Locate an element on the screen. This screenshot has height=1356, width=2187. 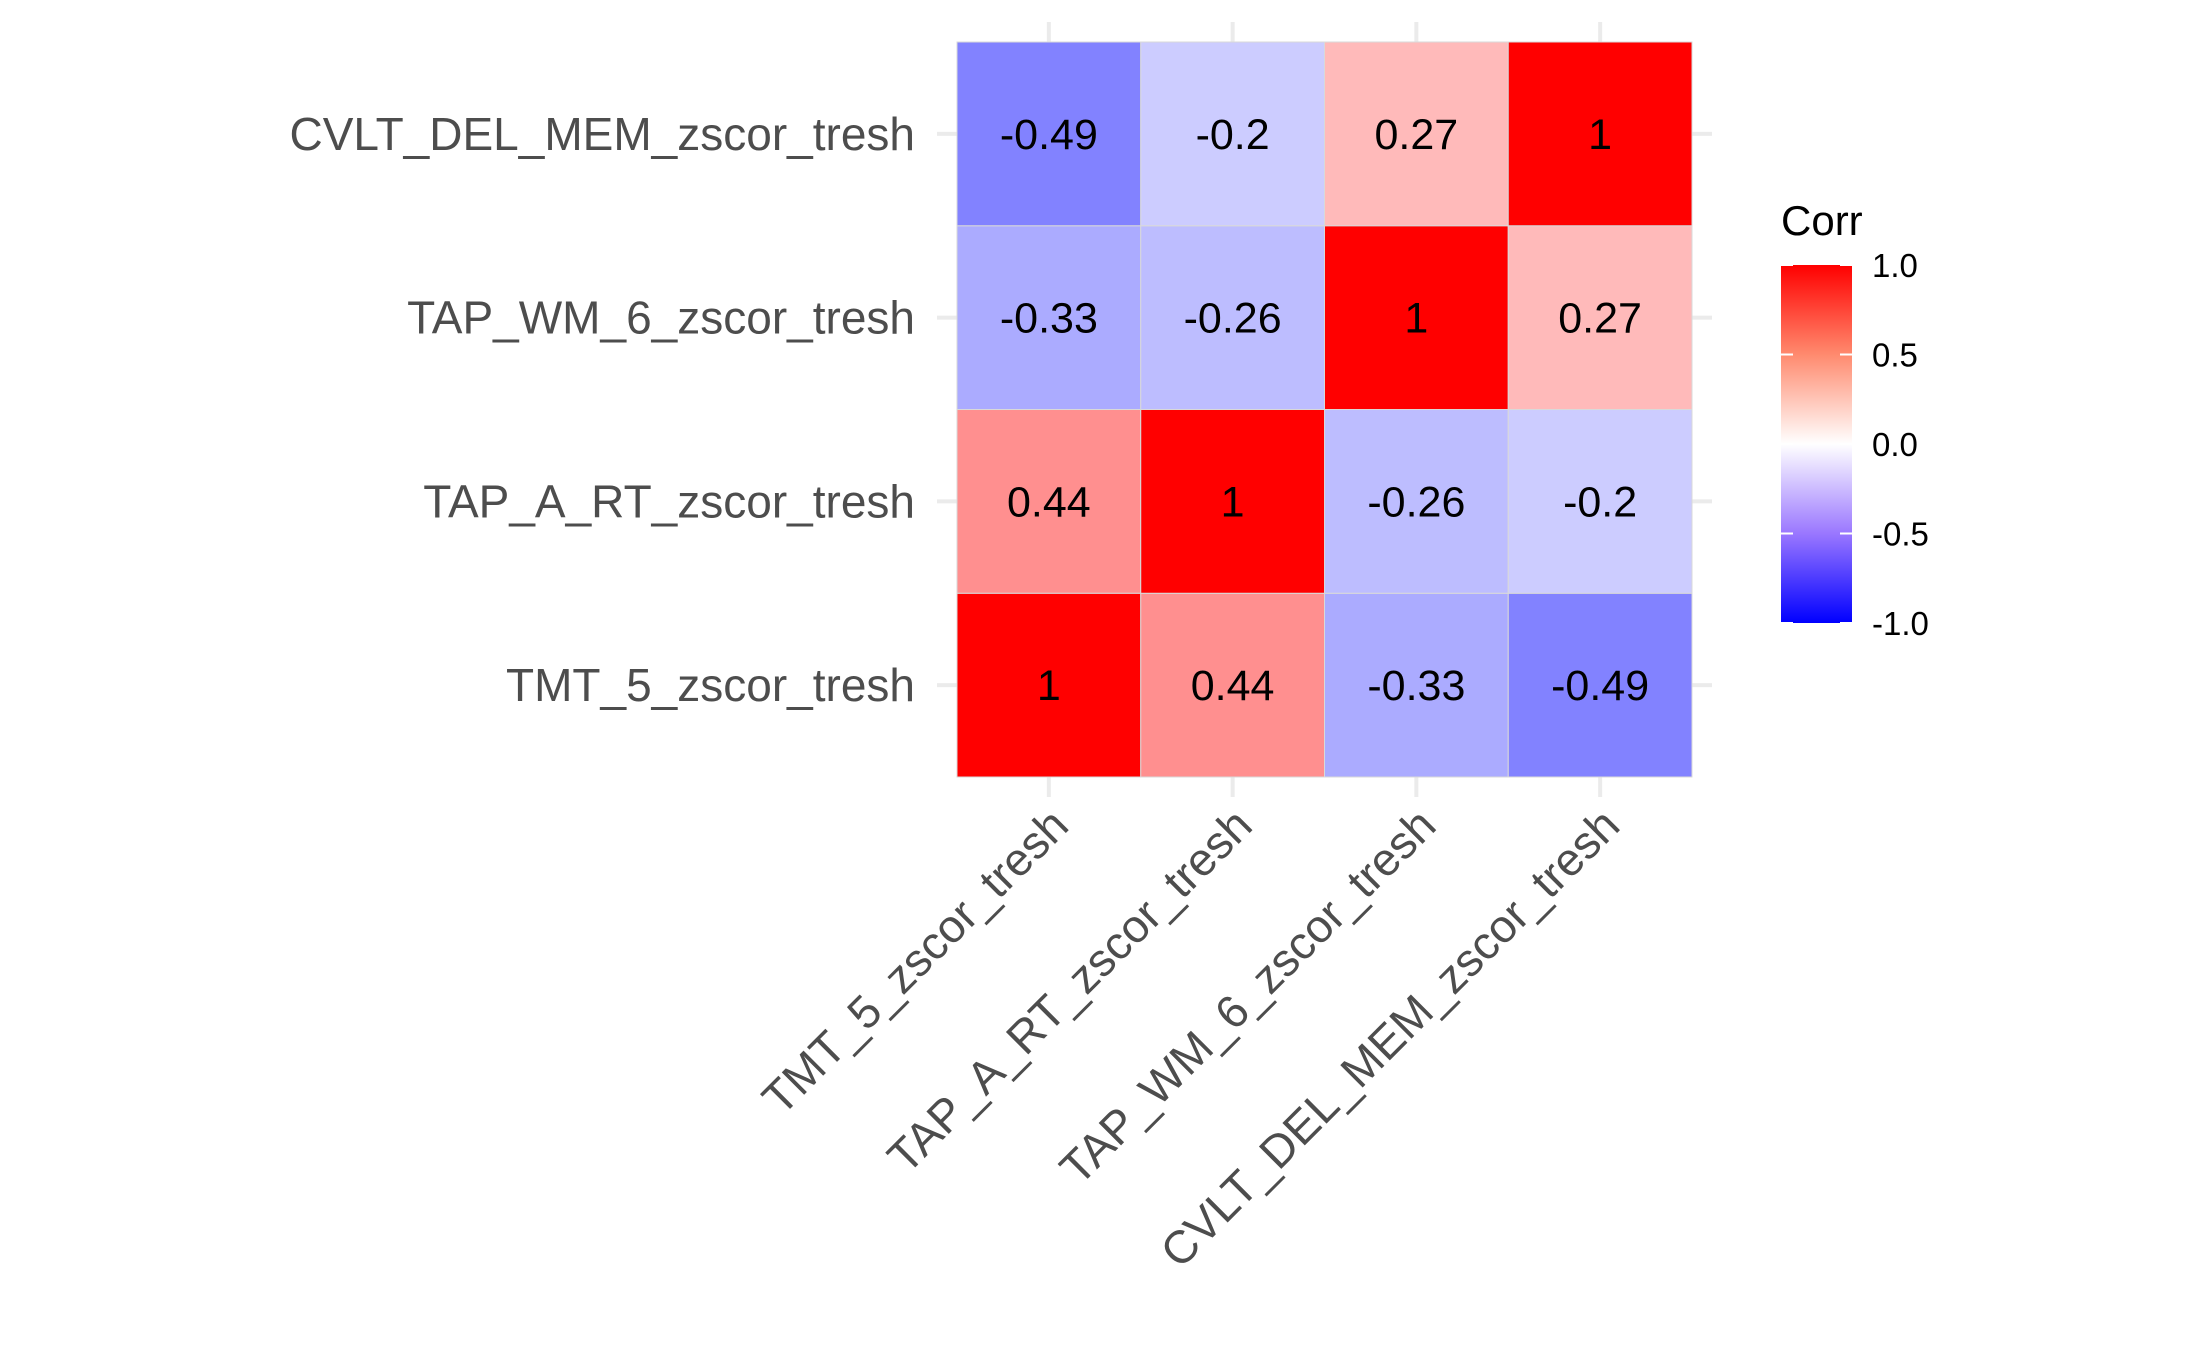
color-legend: Corr 1.0 0.5 0.0 -0.5 -1.0 is located at coordinates (1855, 419).